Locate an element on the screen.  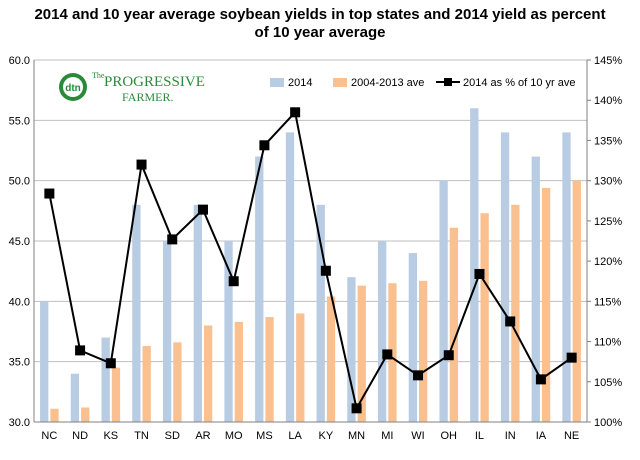
category-label: TN is located at coordinates (141, 436).